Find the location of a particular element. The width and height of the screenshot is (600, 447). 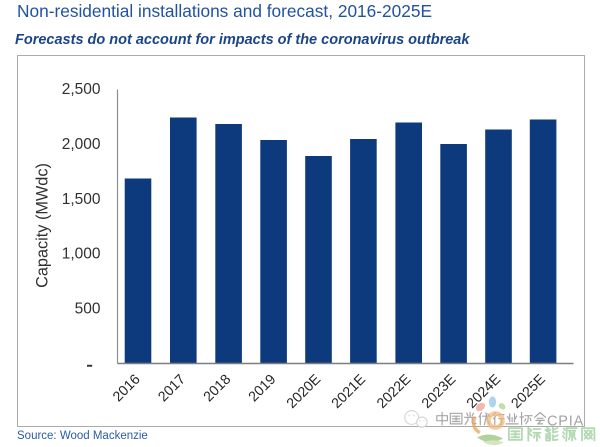

svg-text: 2,500 is located at coordinates (81, 89).